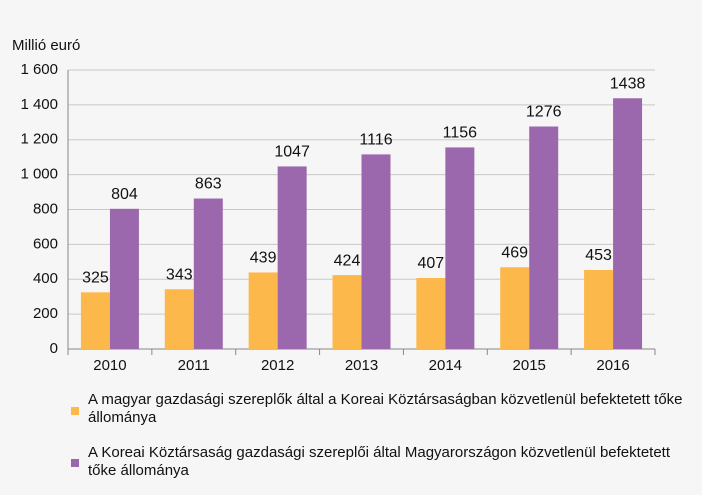  I want to click on x-tick-label: 2010, so click(109, 365).